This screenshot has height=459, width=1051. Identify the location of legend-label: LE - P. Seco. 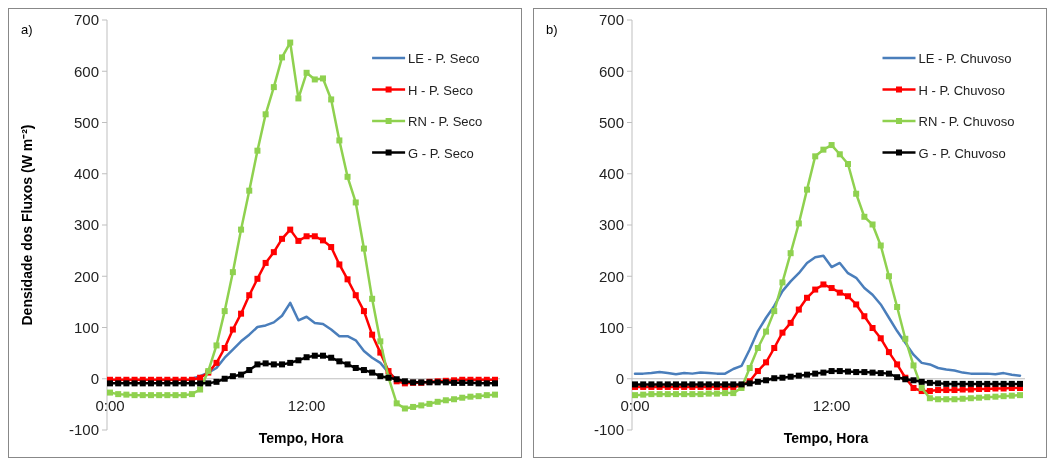
(444, 58).